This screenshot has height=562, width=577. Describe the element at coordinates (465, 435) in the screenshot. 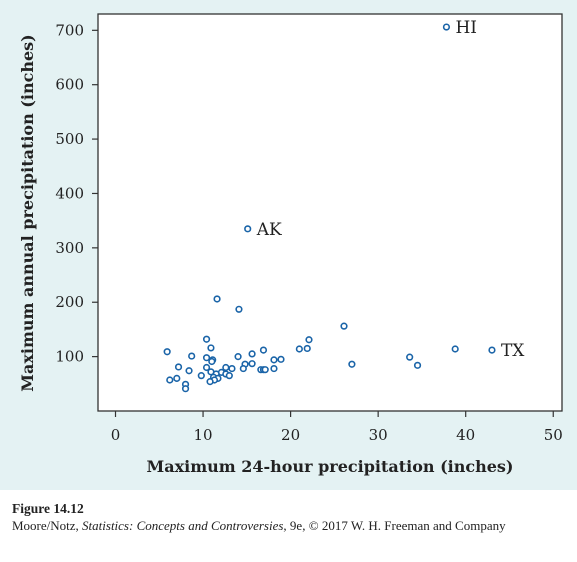

I see `x-tick-label: 40` at that location.